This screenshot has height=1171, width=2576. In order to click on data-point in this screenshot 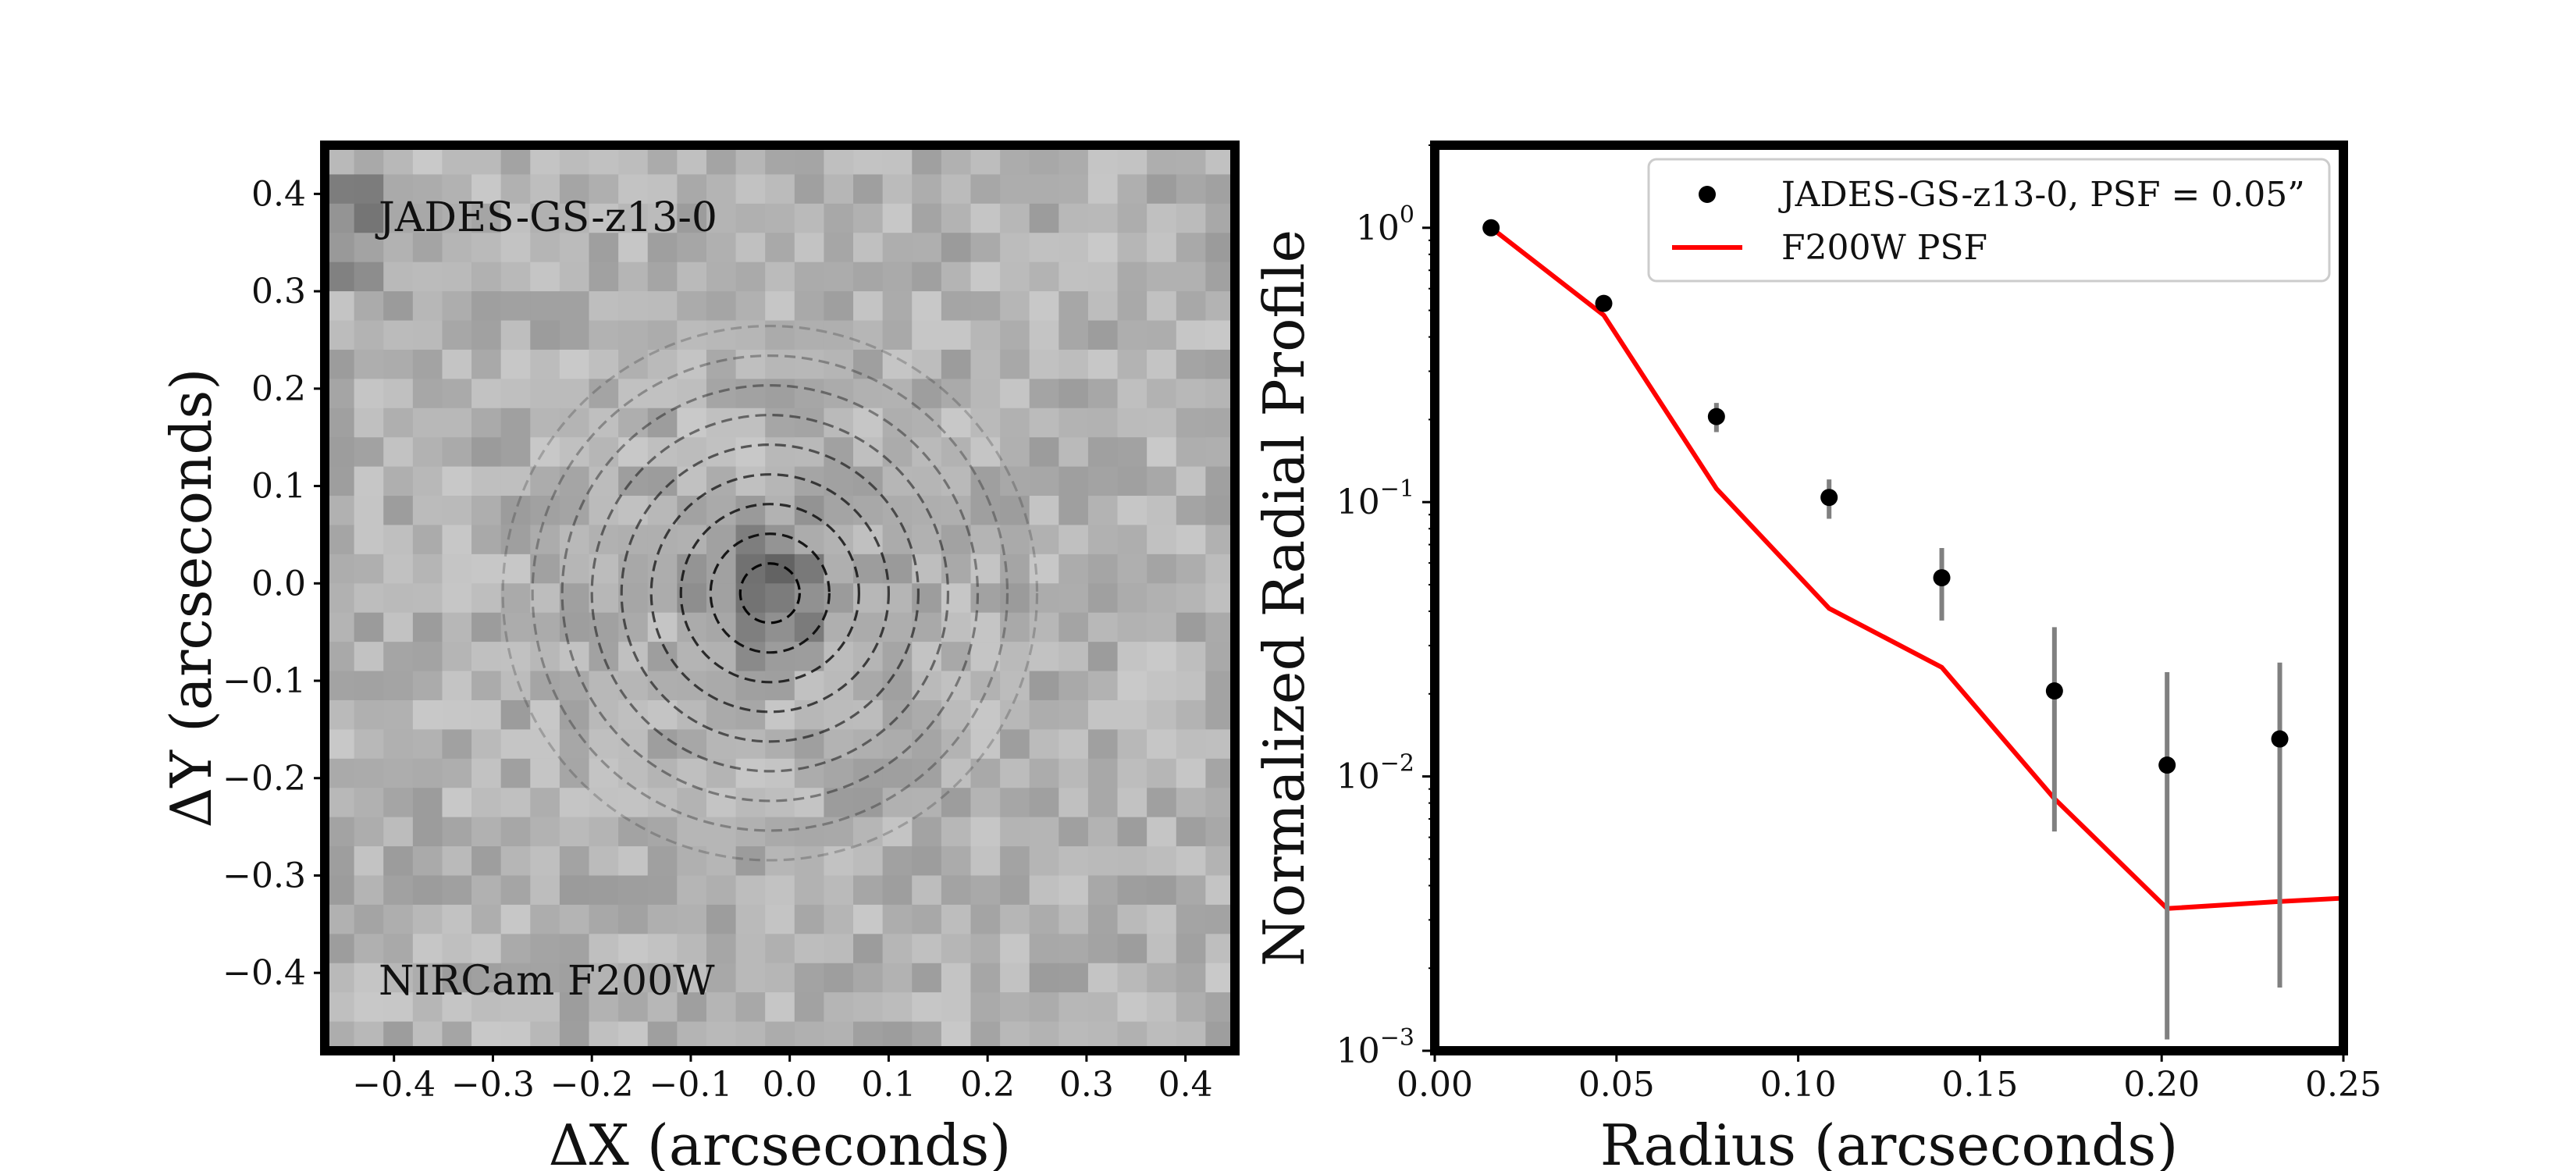, I will do `click(1604, 303)`.